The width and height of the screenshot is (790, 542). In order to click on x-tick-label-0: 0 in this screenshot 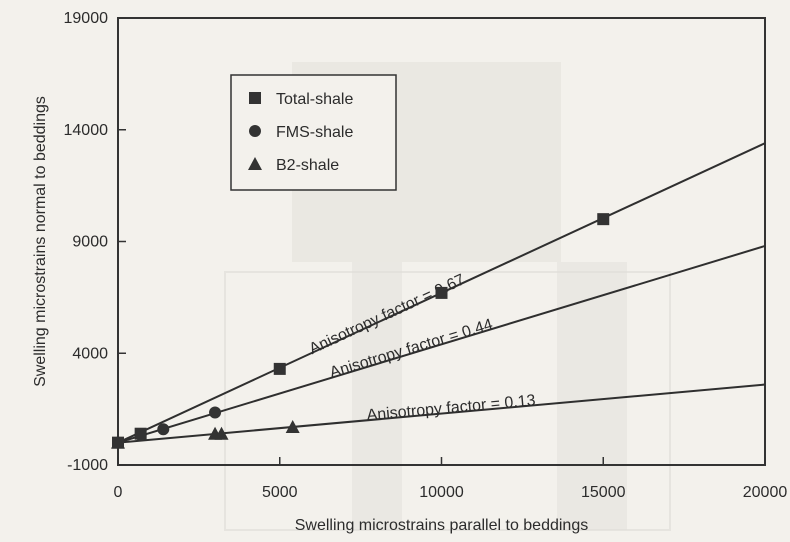, I will do `click(118, 492)`.